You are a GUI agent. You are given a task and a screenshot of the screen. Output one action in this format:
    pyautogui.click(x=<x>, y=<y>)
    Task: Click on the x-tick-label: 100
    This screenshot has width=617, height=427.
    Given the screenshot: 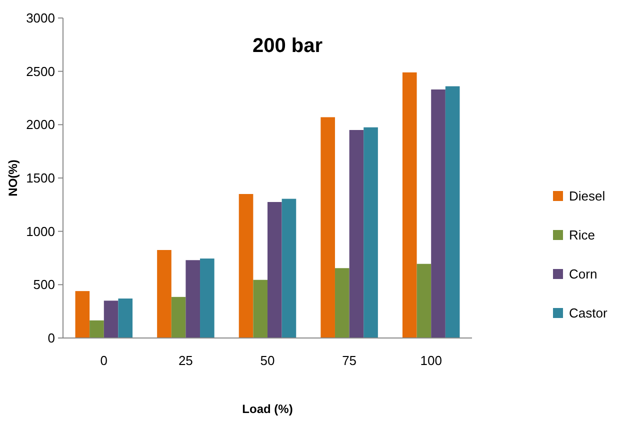 What is the action you would take?
    pyautogui.click(x=431, y=360)
    